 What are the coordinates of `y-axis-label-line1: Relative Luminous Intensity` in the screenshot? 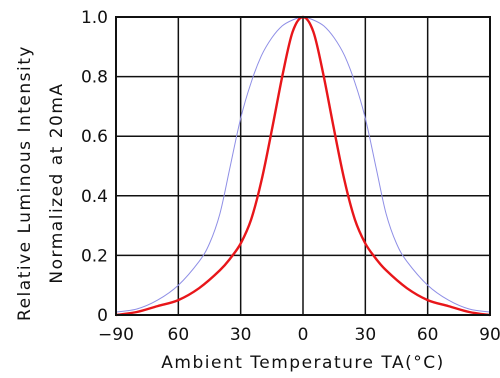 It's located at (25, 183).